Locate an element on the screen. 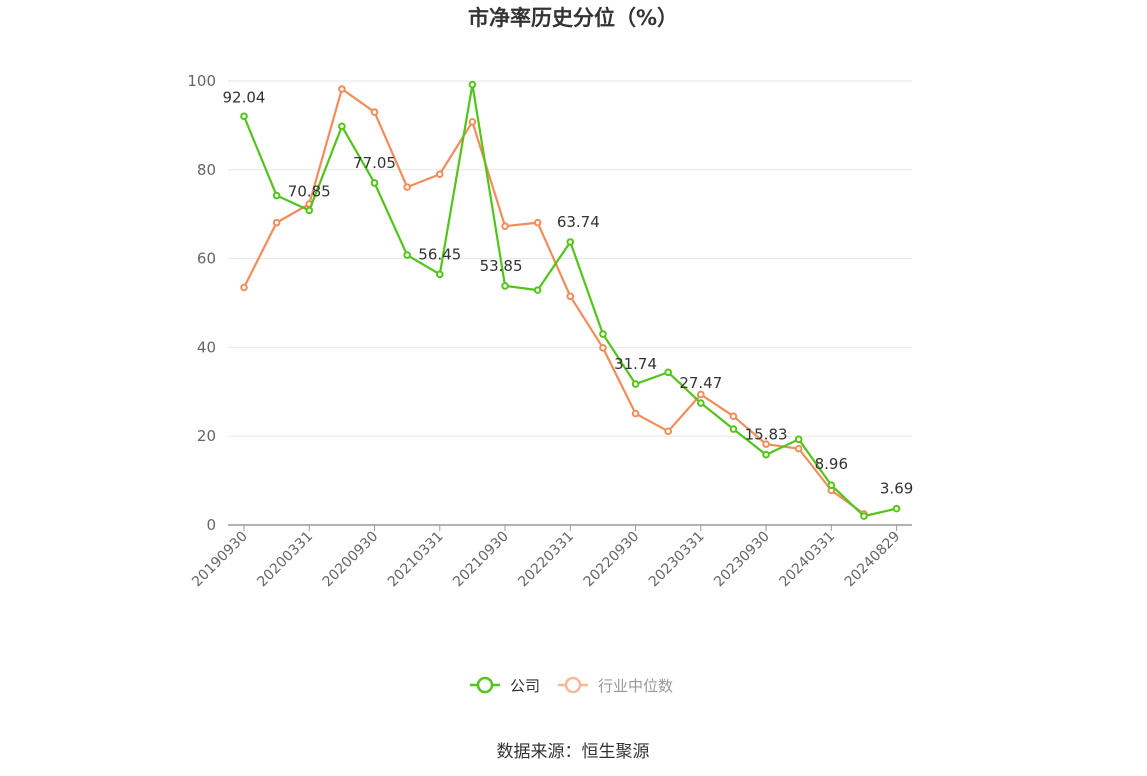  x-tick-label: 20240331 is located at coordinates (807, 560).